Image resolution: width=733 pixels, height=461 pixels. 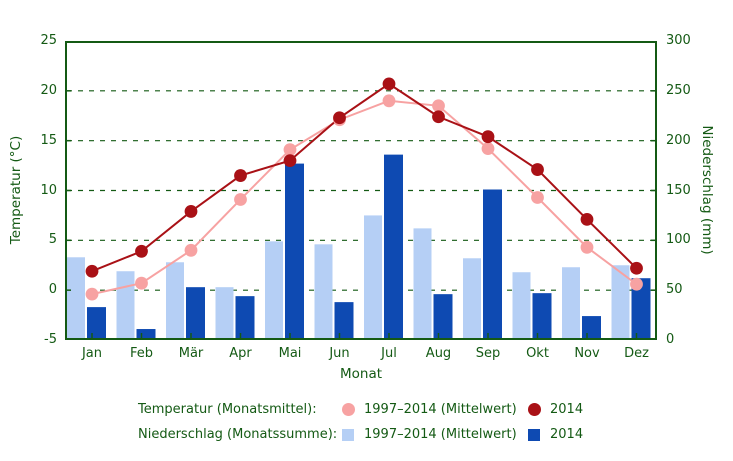 I want to click on x-tick-label: Feb, so click(x=141, y=353).